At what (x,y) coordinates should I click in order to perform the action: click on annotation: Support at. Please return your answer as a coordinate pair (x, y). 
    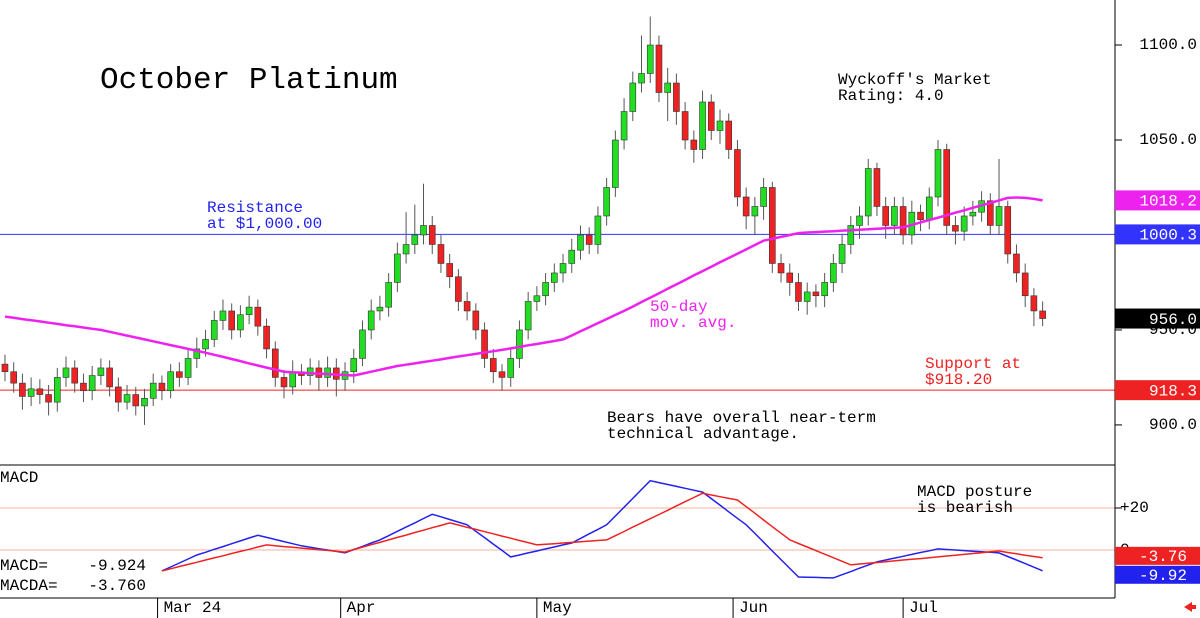
    Looking at the image, I should click on (973, 364).